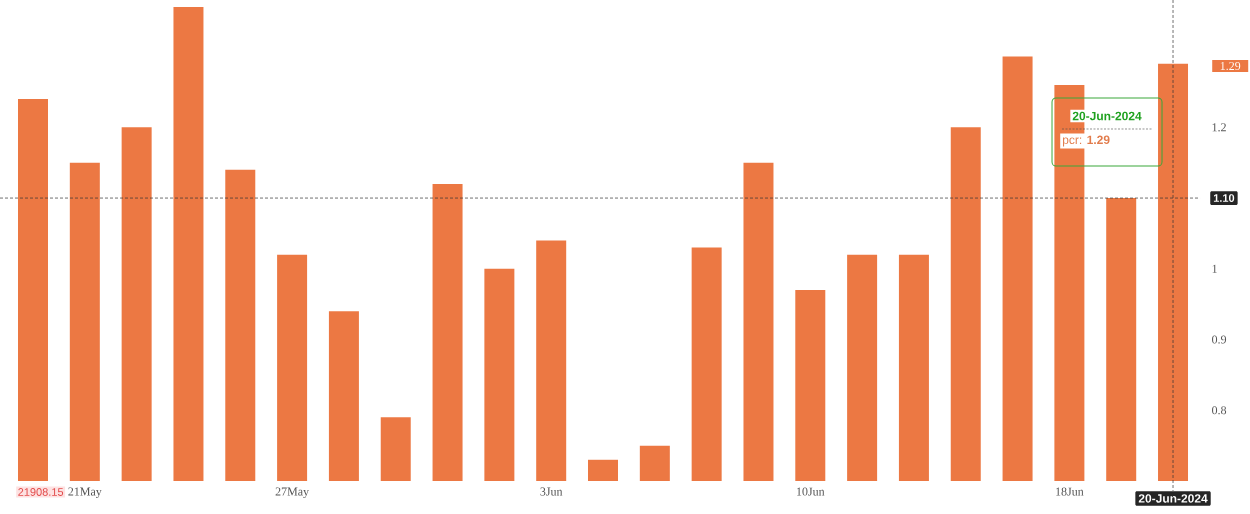 Image resolution: width=1250 pixels, height=514 pixels. What do you see at coordinates (1107, 116) in the screenshot?
I see `annotation: 20-Jun-2024` at bounding box center [1107, 116].